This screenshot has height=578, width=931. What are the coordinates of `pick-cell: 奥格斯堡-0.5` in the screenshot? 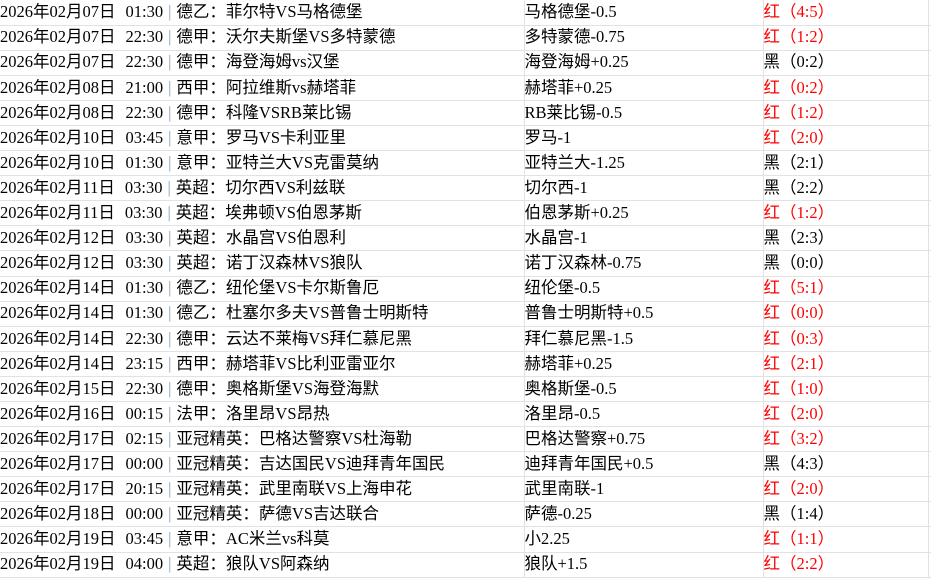 It's located at (644, 389).